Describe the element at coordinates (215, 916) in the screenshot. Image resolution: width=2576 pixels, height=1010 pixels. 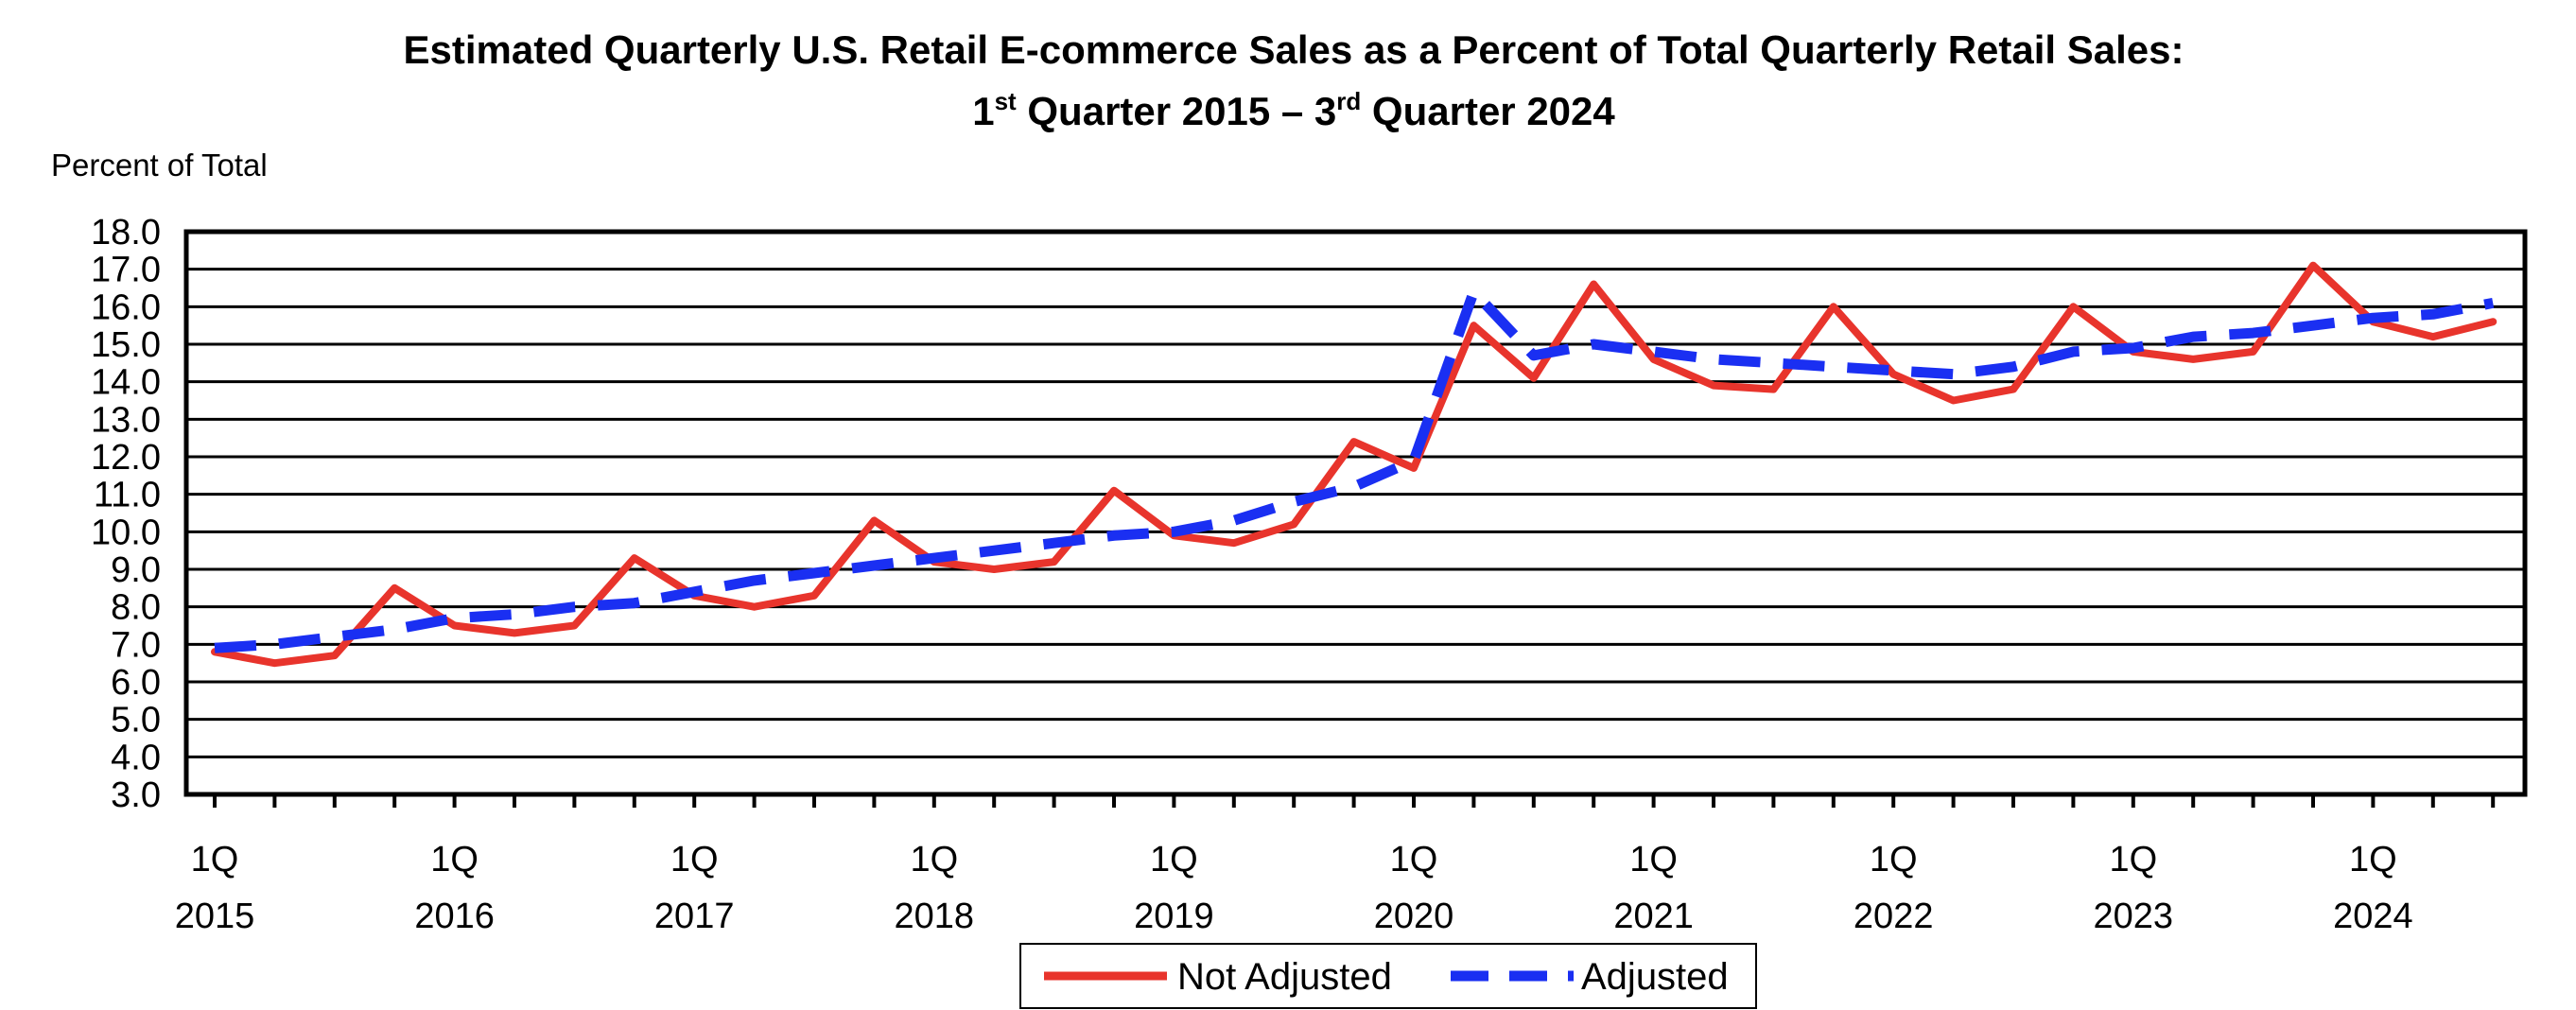
I see `x-tick-label-year: 2015` at that location.